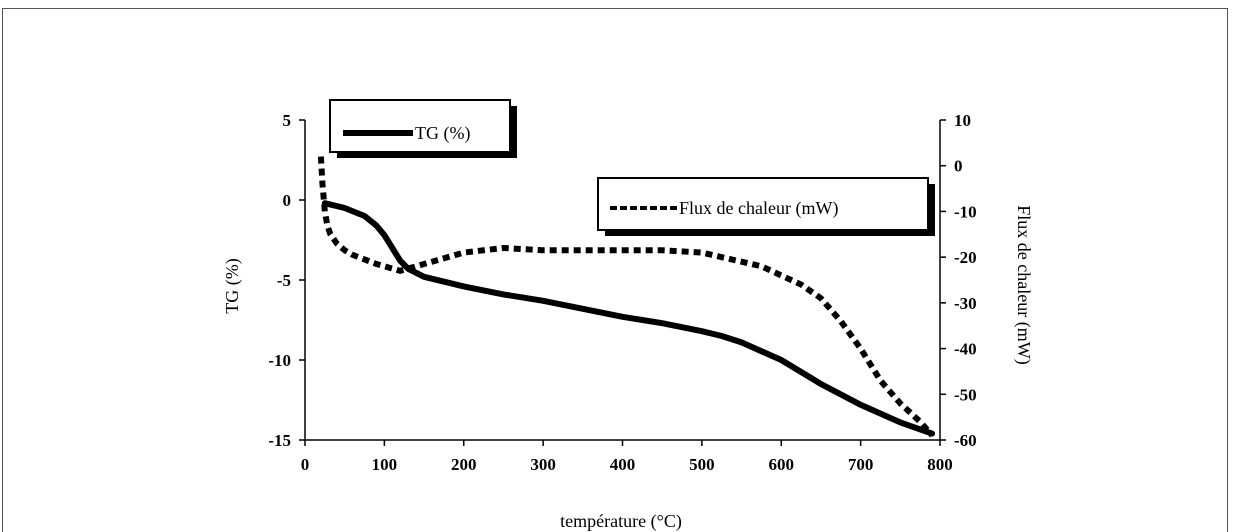 The height and width of the screenshot is (532, 1234). Describe the element at coordinates (965, 440) in the screenshot. I see `y-right-tick-label-7: -60` at that location.